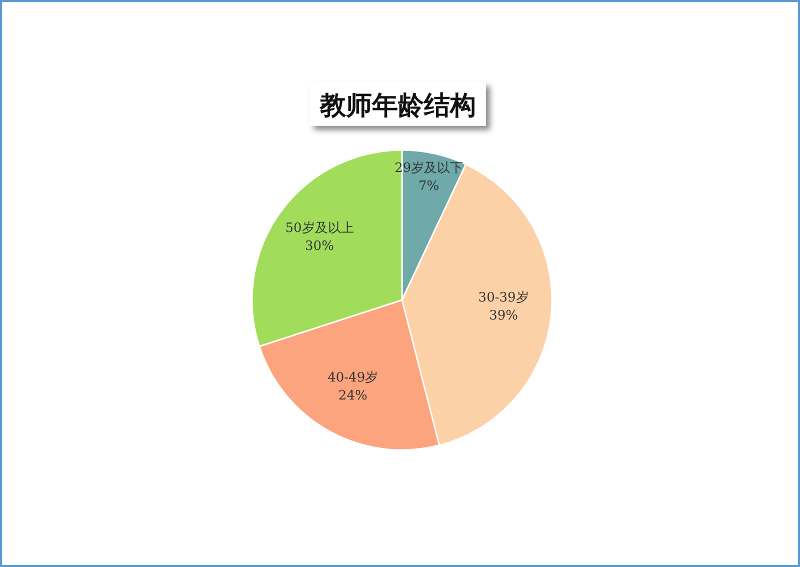  Describe the element at coordinates (319, 228) in the screenshot. I see `slice-label: 50岁及以上` at that location.